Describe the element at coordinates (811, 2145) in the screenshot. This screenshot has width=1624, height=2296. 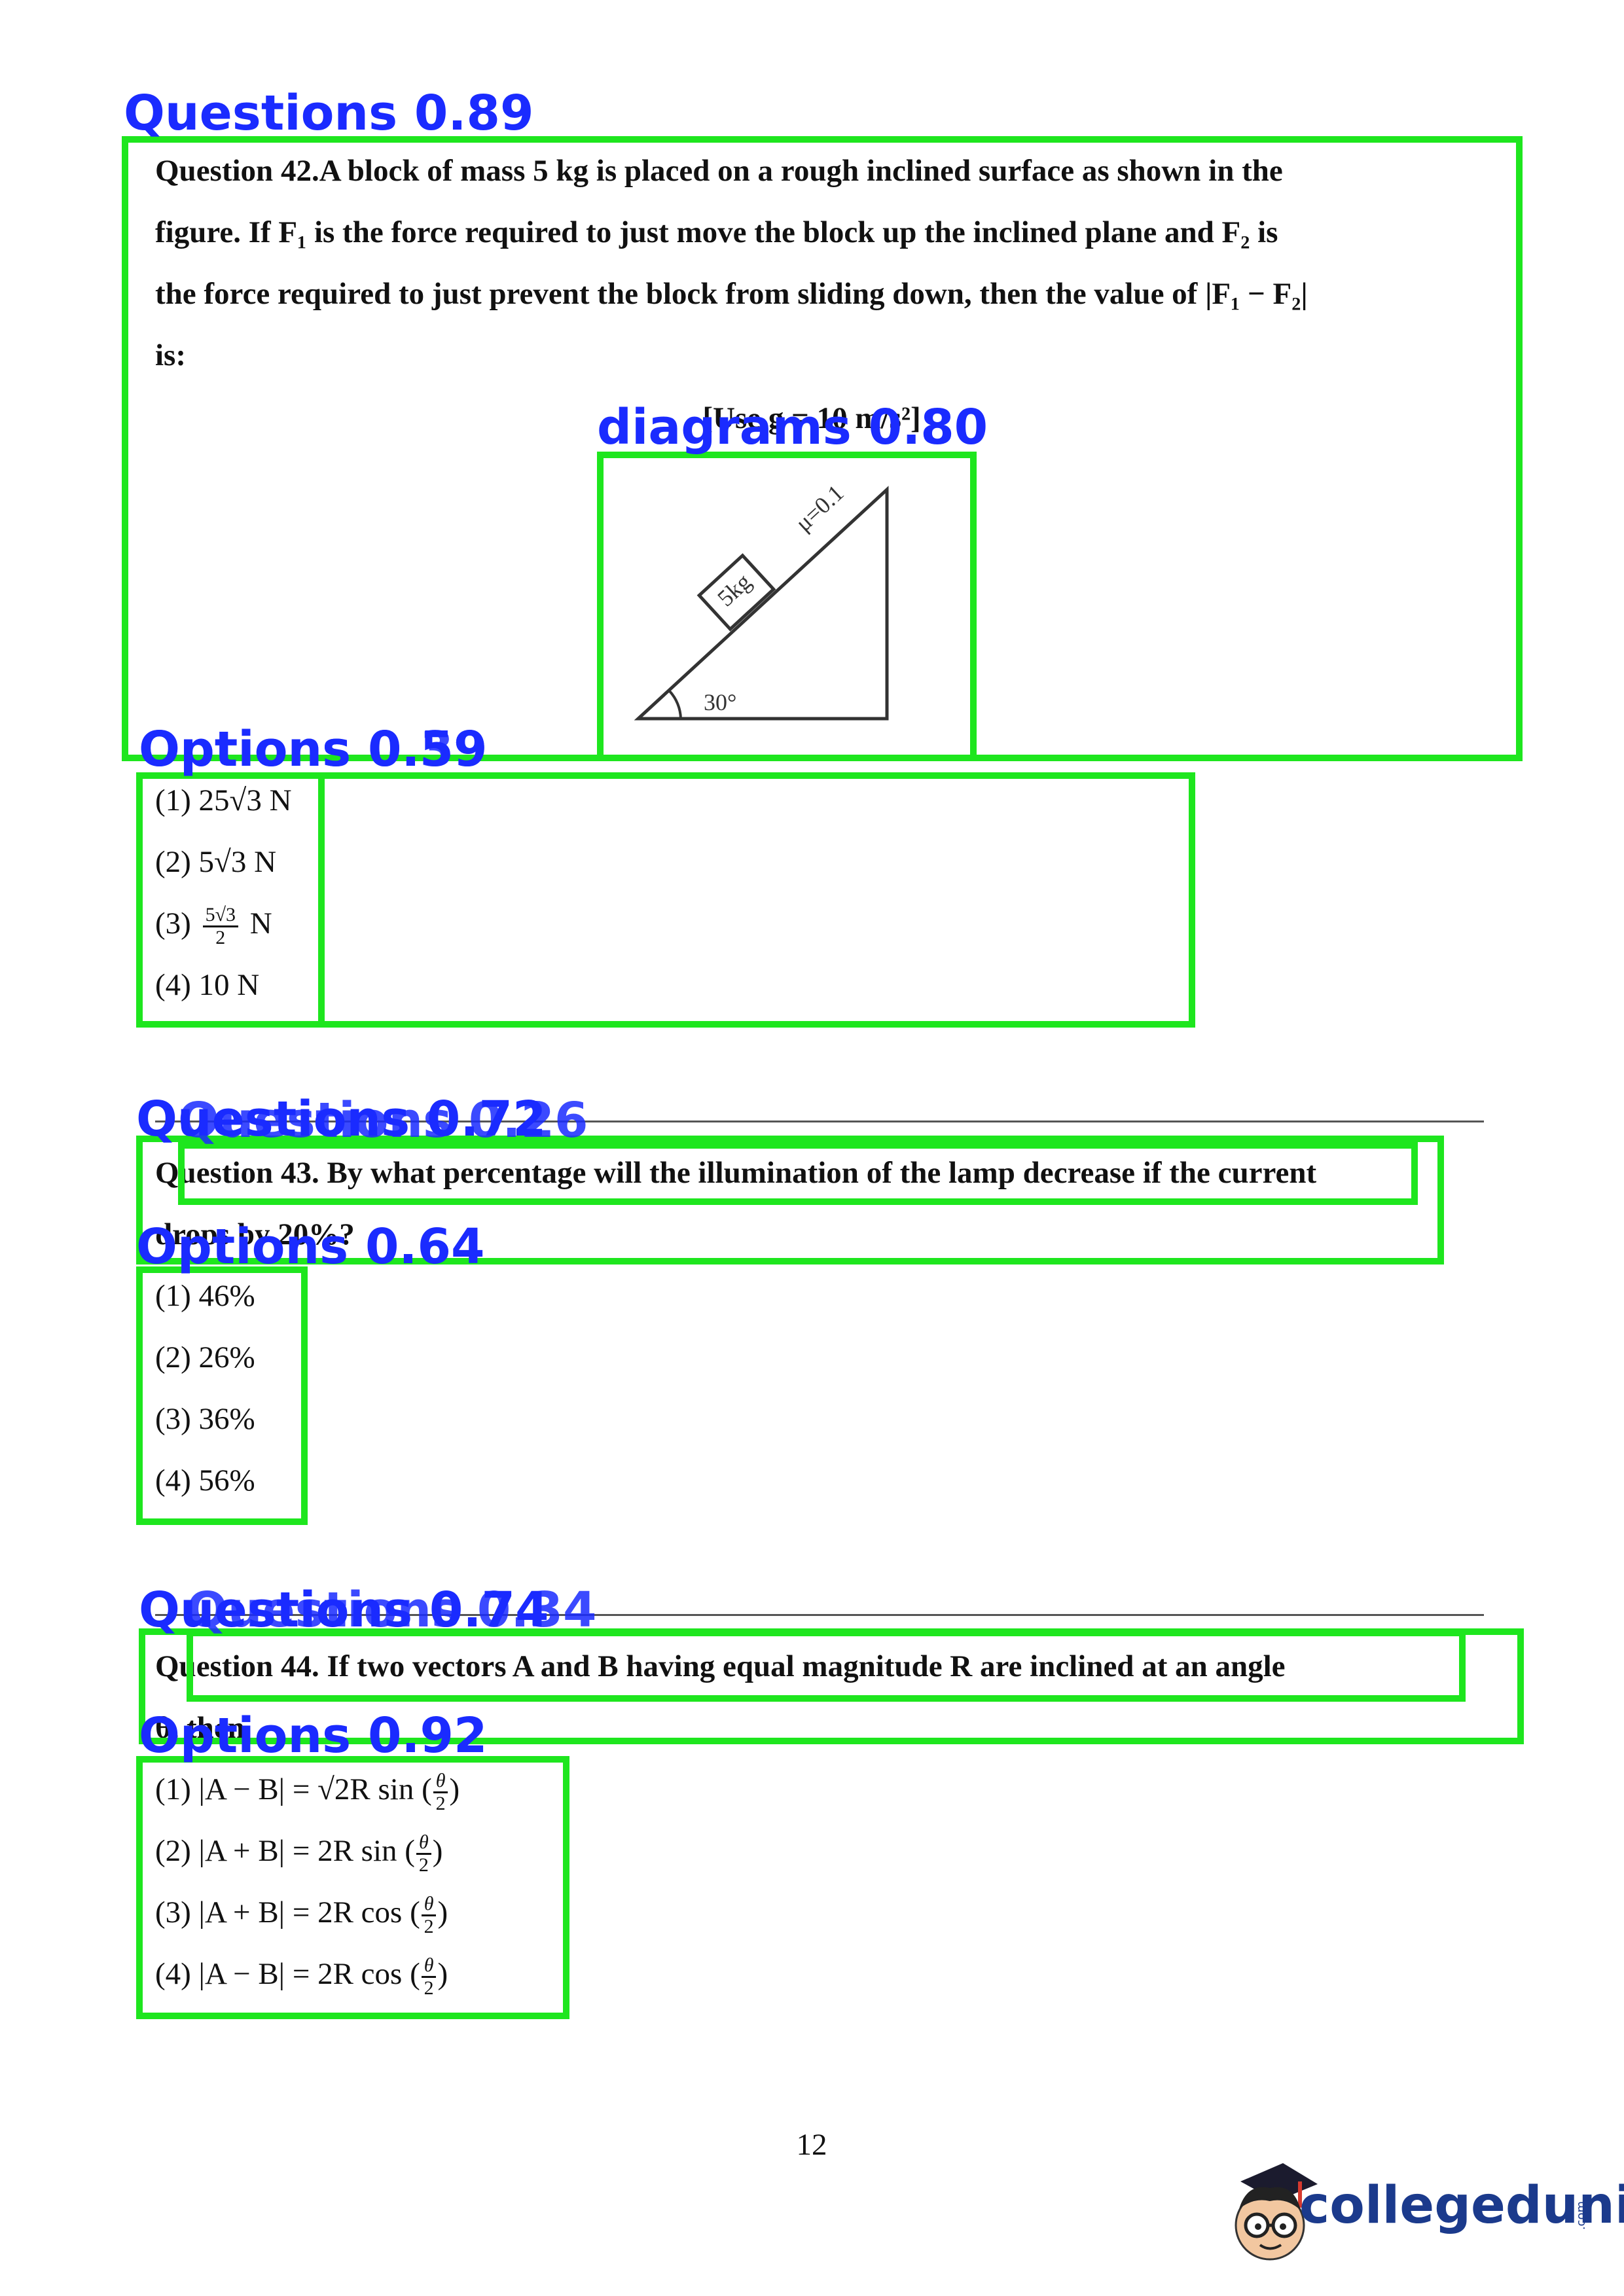
I see `page-number: 12` at that location.